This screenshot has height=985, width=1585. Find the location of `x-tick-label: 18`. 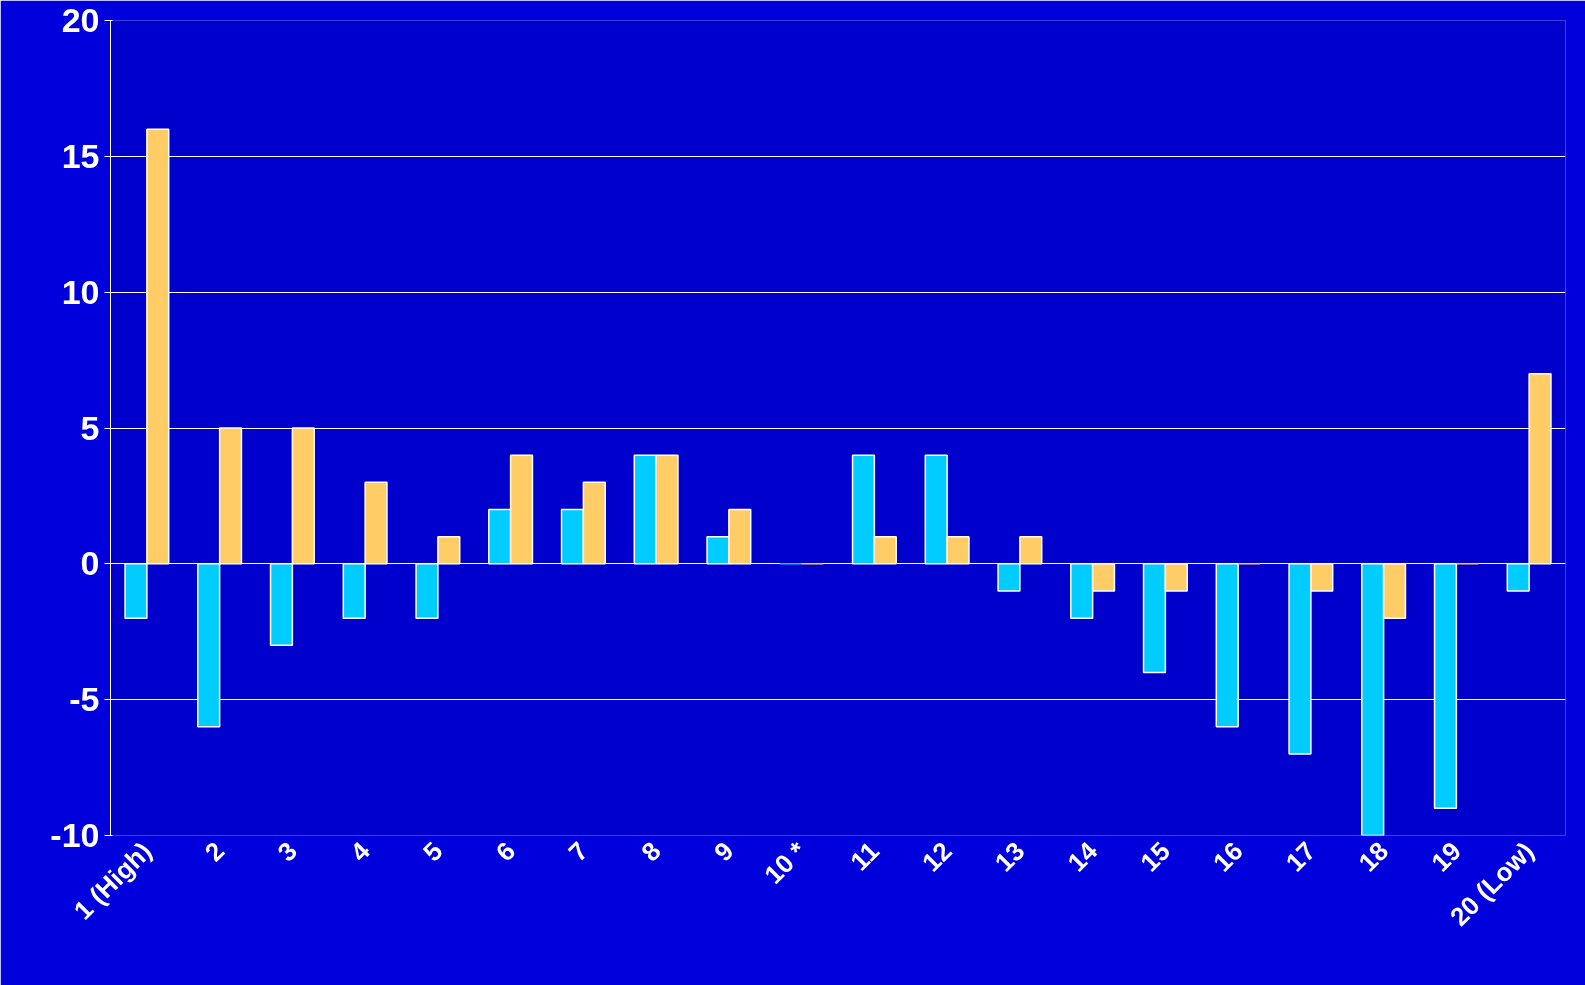

x-tick-label: 18 is located at coordinates (1373, 856).